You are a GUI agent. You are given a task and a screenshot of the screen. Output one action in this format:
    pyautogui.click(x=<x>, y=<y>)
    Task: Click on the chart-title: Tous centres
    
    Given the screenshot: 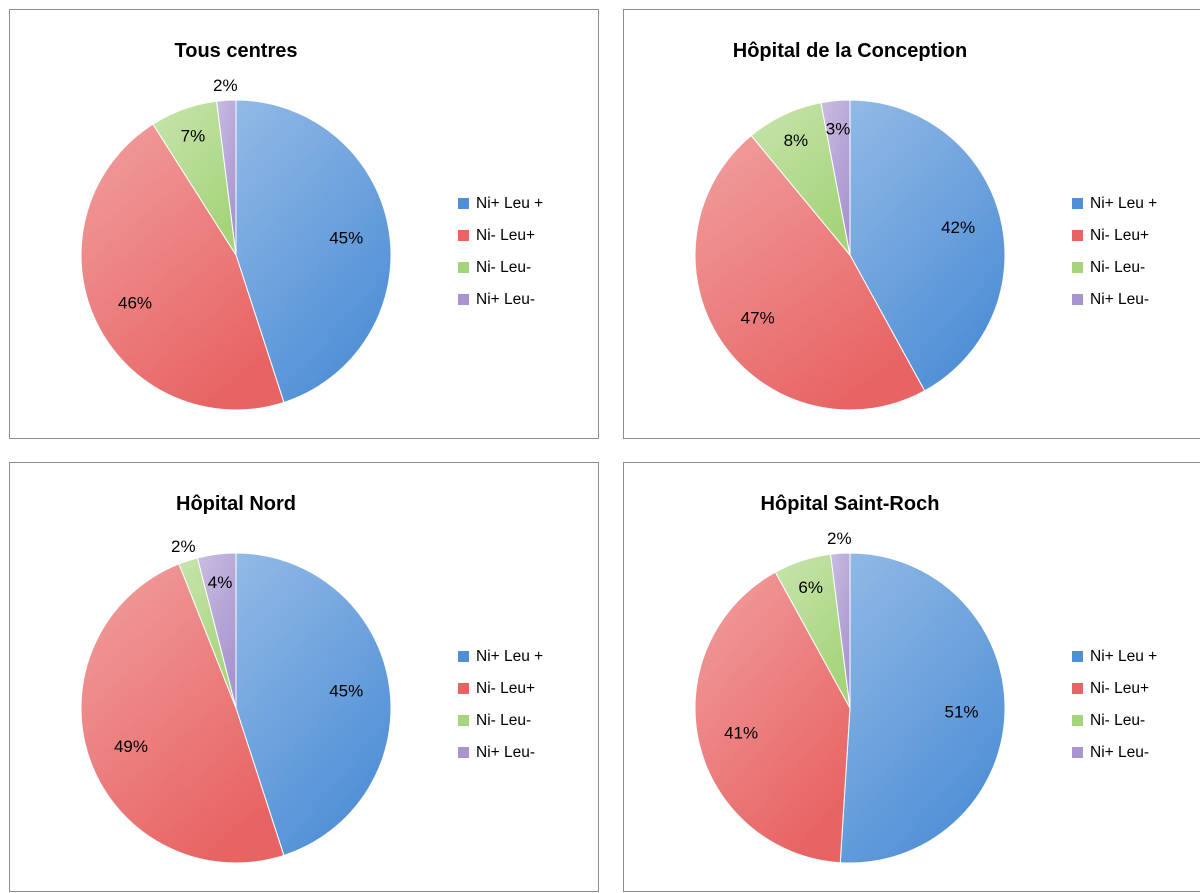 What is the action you would take?
    pyautogui.click(x=236, y=51)
    